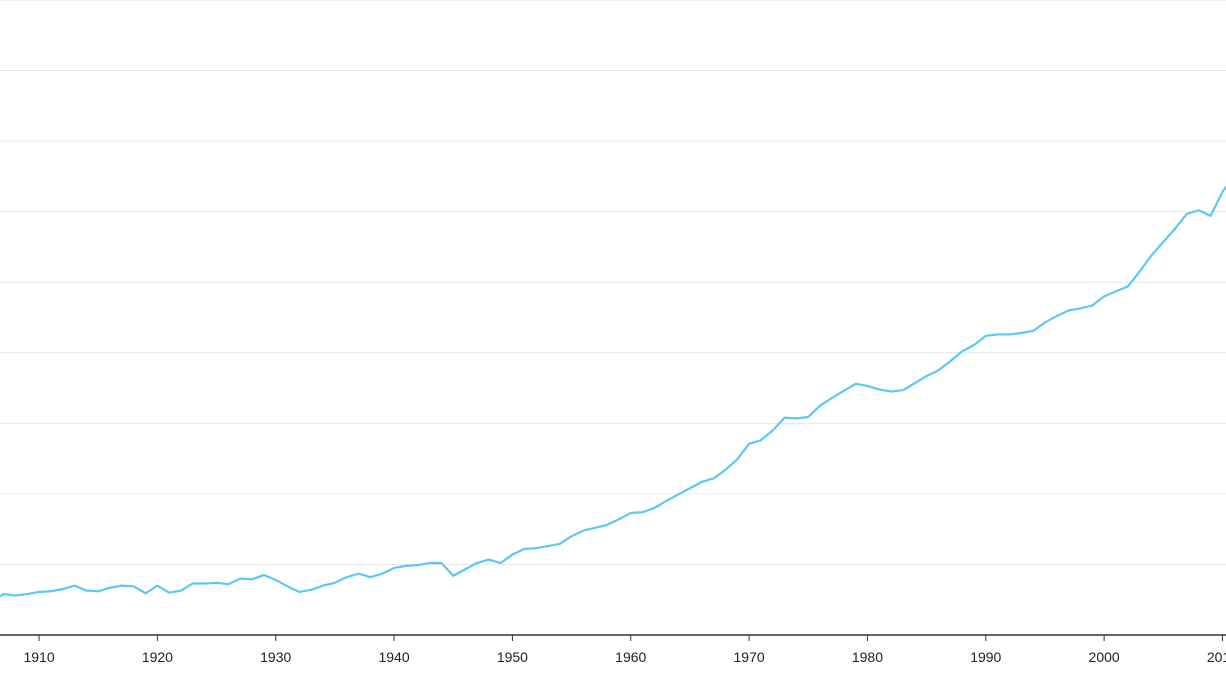  Describe the element at coordinates (749, 657) in the screenshot. I see `x-tick-label-1970: 1970` at that location.